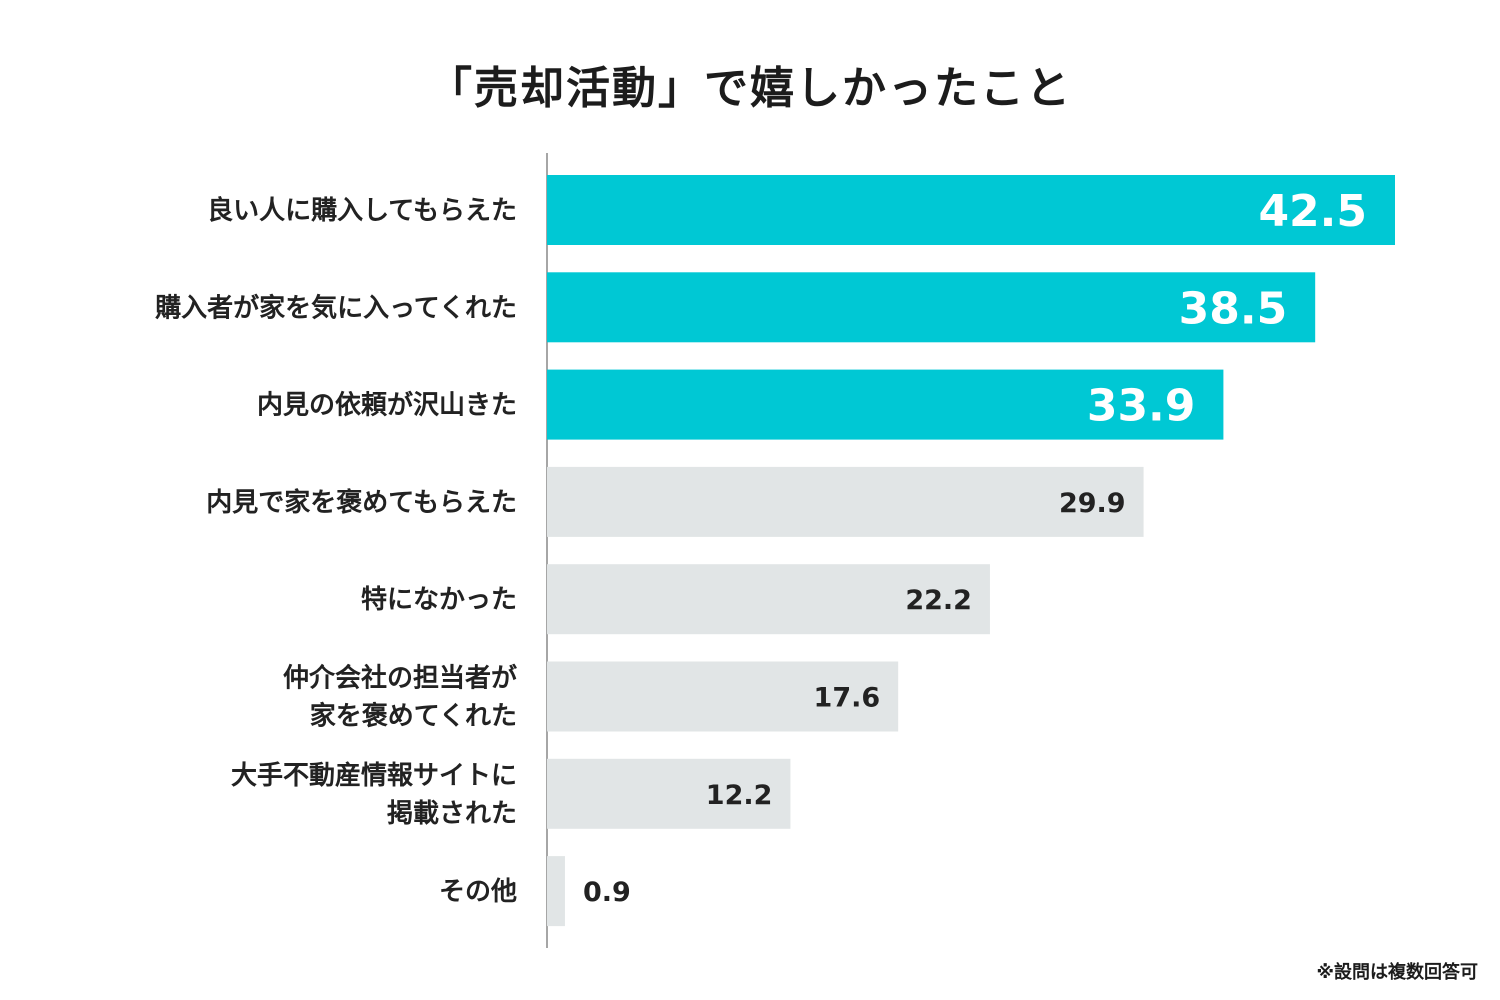 This screenshot has width=1500, height=1000. I want to click on category-label-3: 内見の依頼が沢山きた, so click(387, 405).